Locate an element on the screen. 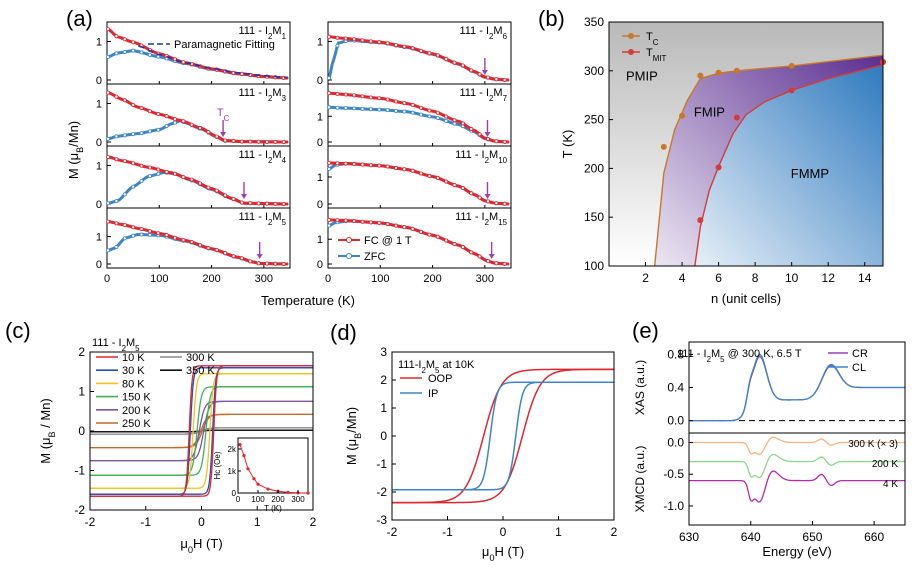 Image resolution: width=924 pixels, height=578 pixels. legend-label: 350 K is located at coordinates (200, 371).